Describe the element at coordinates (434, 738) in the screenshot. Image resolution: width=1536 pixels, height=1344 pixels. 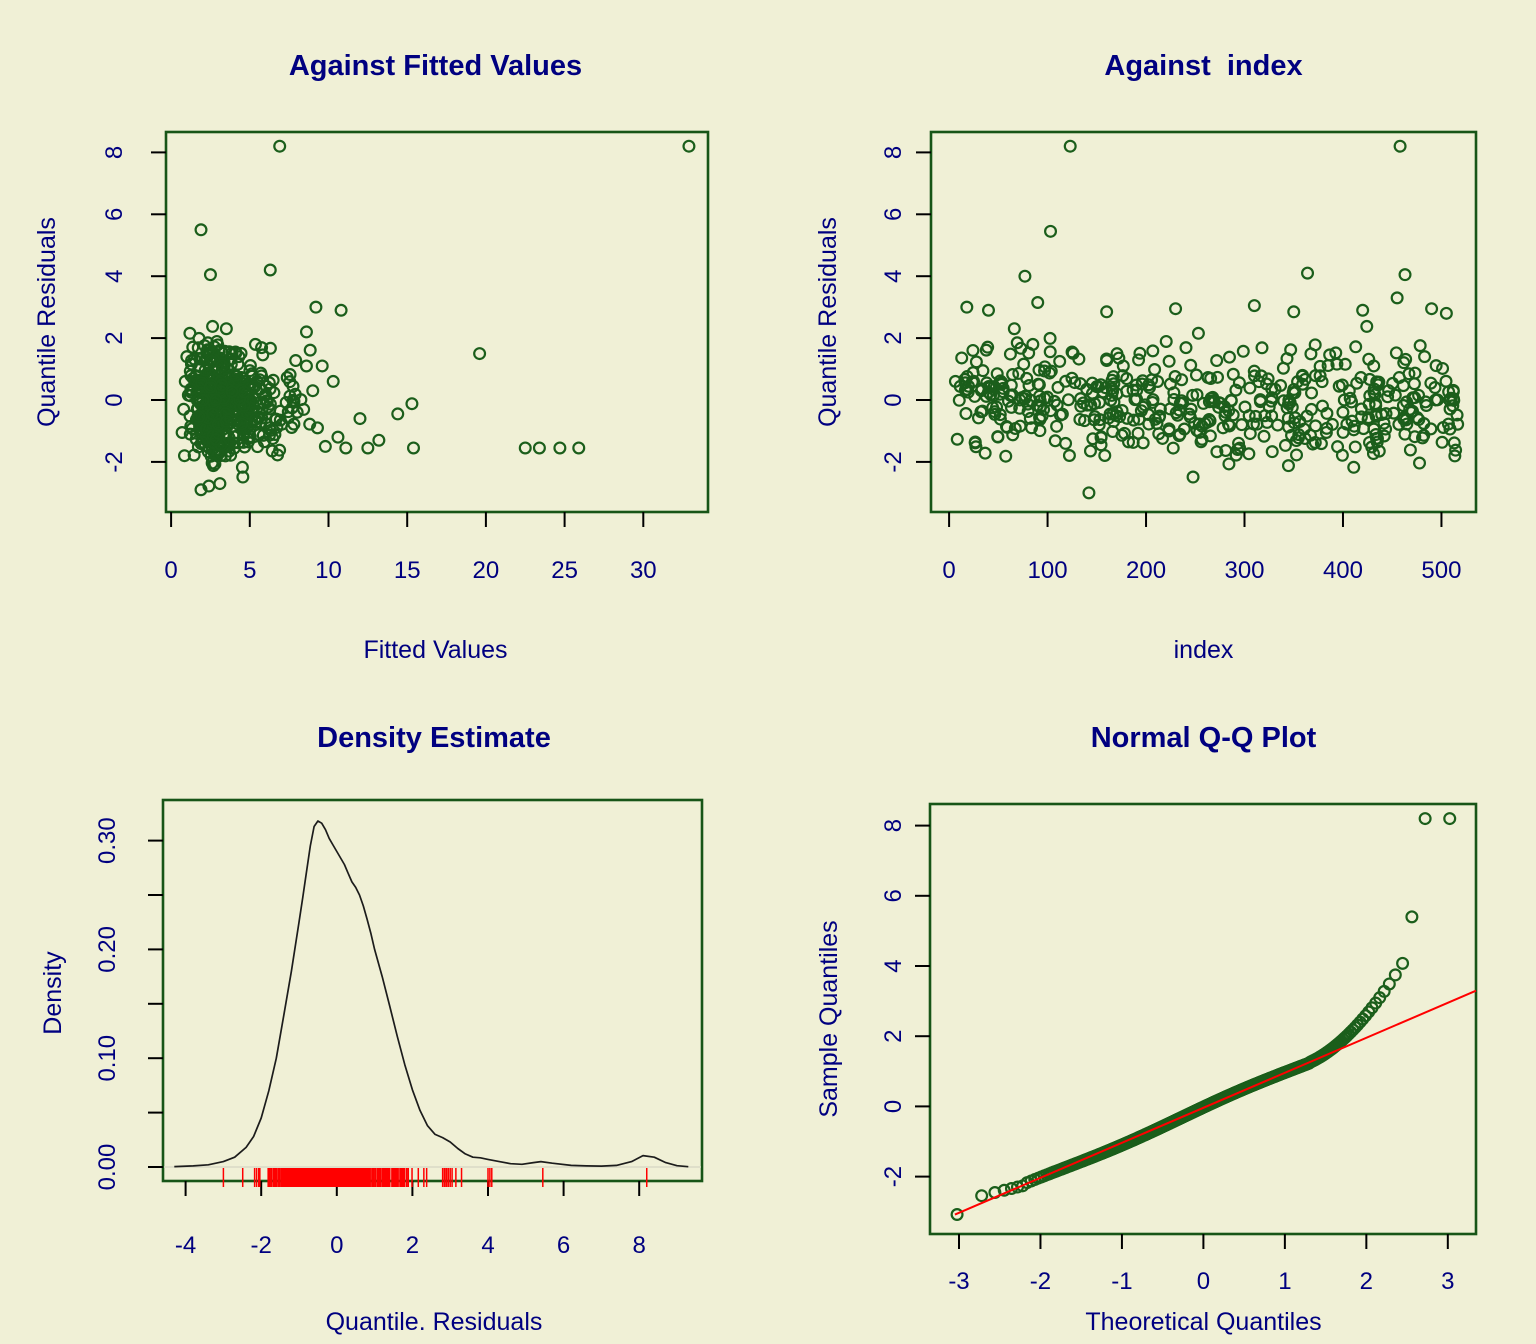
I see `panel-title-density: Density Estimate` at that location.